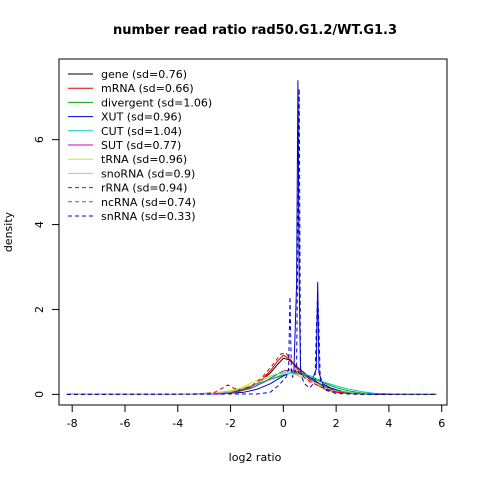 The width and height of the screenshot is (480, 480). What do you see at coordinates (72, 423) in the screenshot?
I see `x-tick-label: -8` at bounding box center [72, 423].